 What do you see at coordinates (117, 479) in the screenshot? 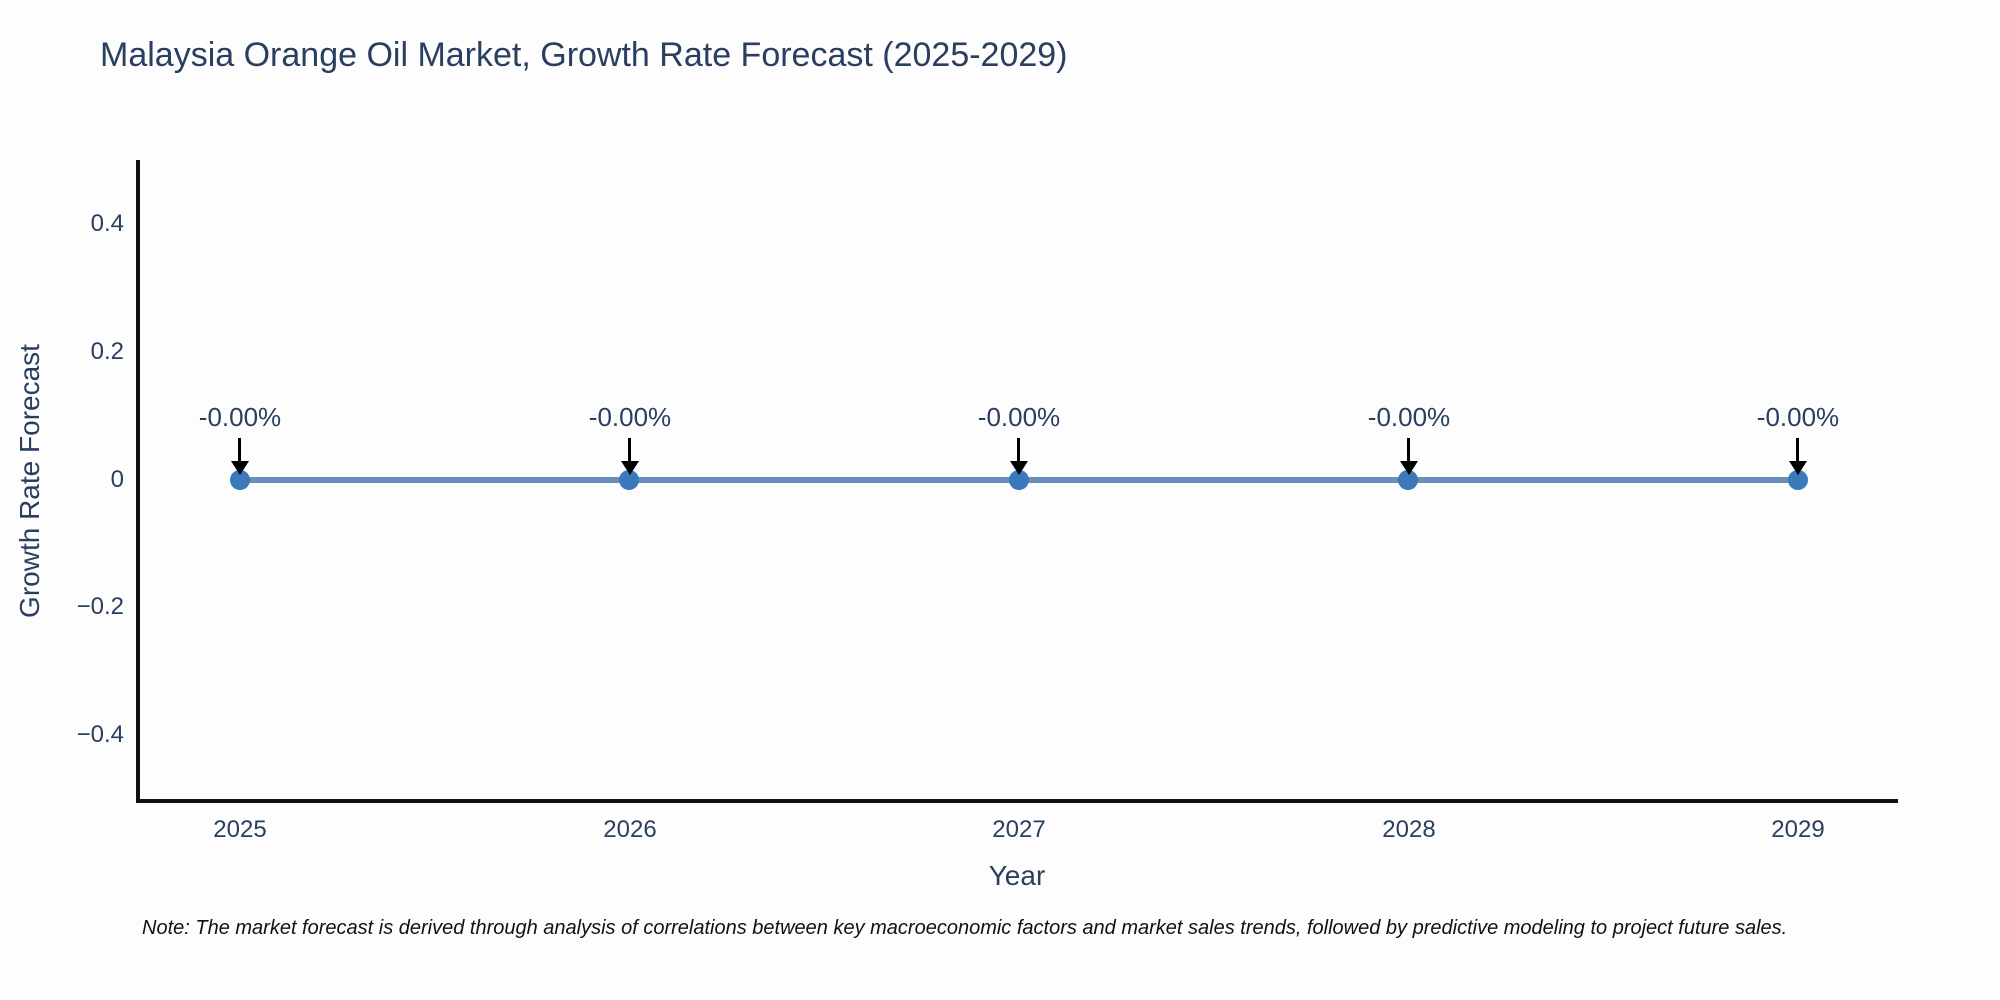
I see `y-tick-label: 0` at bounding box center [117, 479].